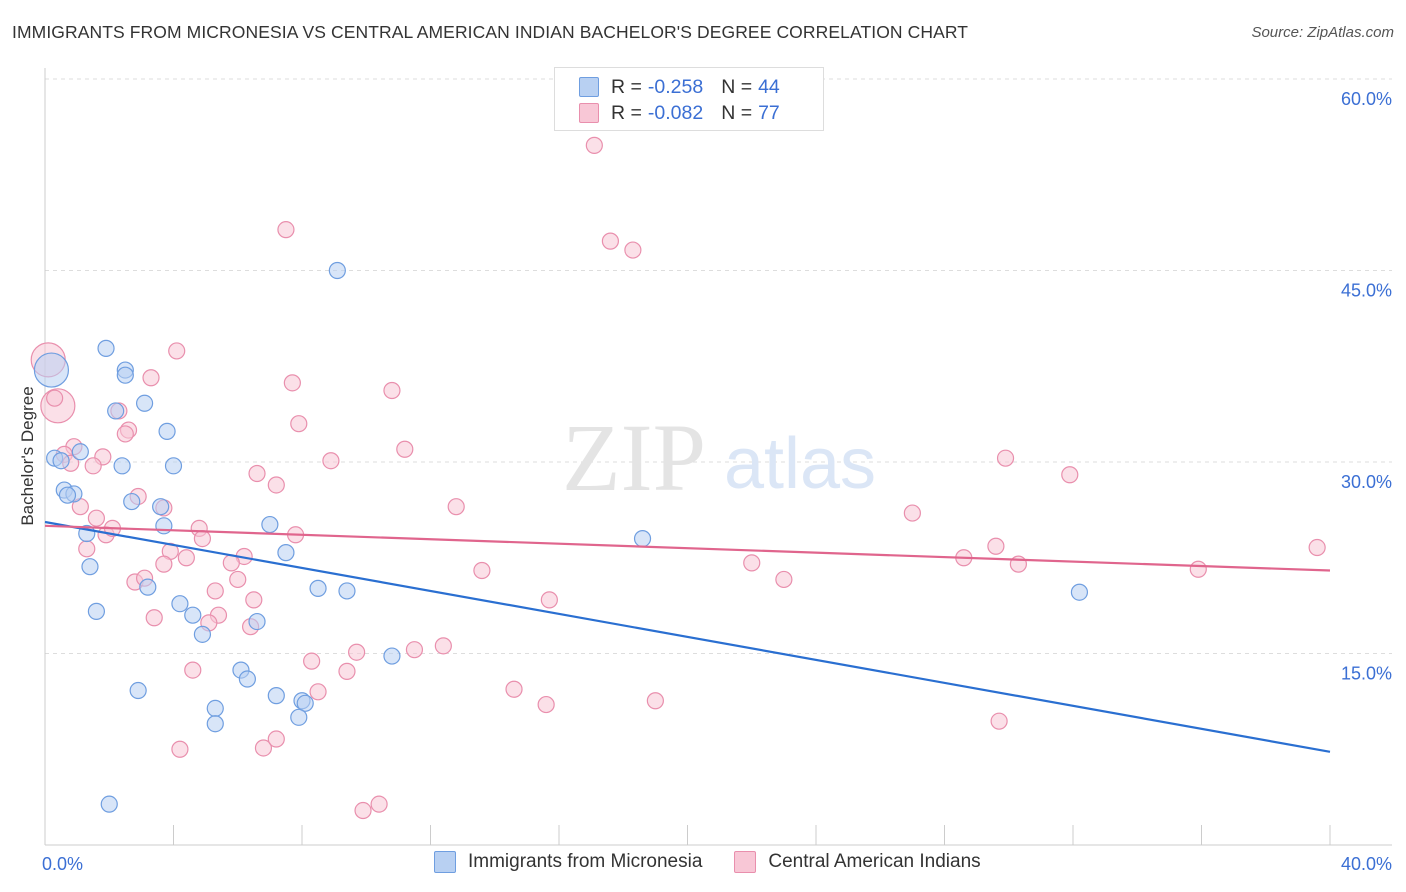  What do you see at coordinates (1366, 386) in the screenshot?
I see `y-tick-labels: 15.0% 30.0% 45.0% 60.0%` at bounding box center [1366, 386].